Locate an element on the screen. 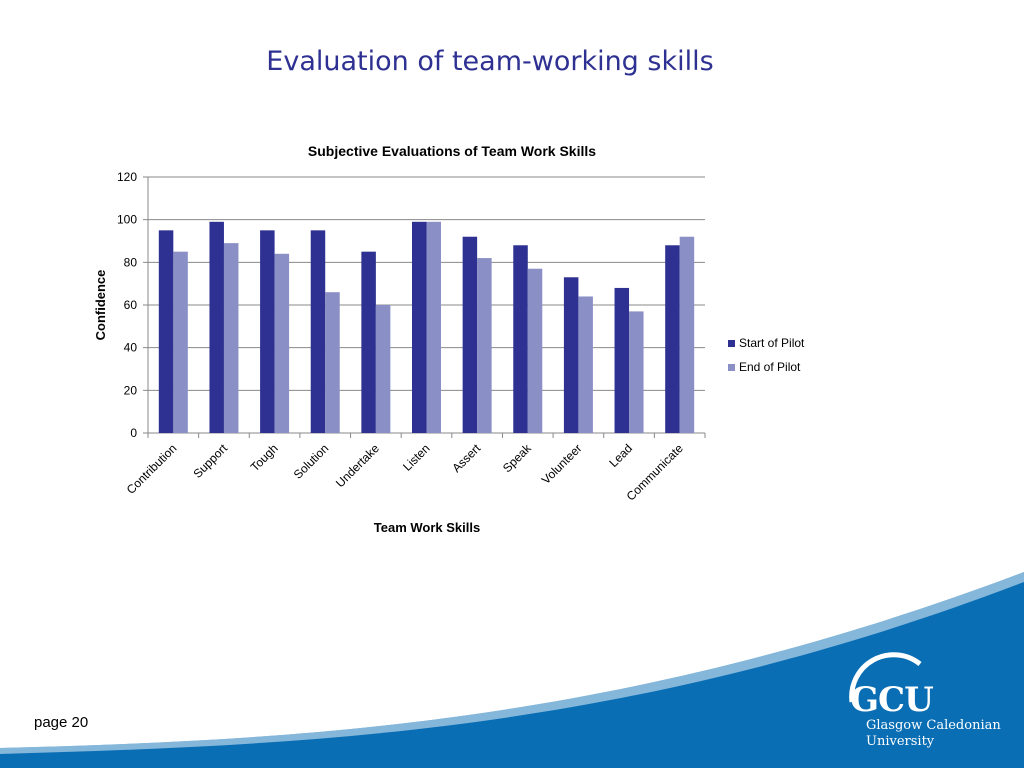  bar-end-contribution is located at coordinates (180, 342).